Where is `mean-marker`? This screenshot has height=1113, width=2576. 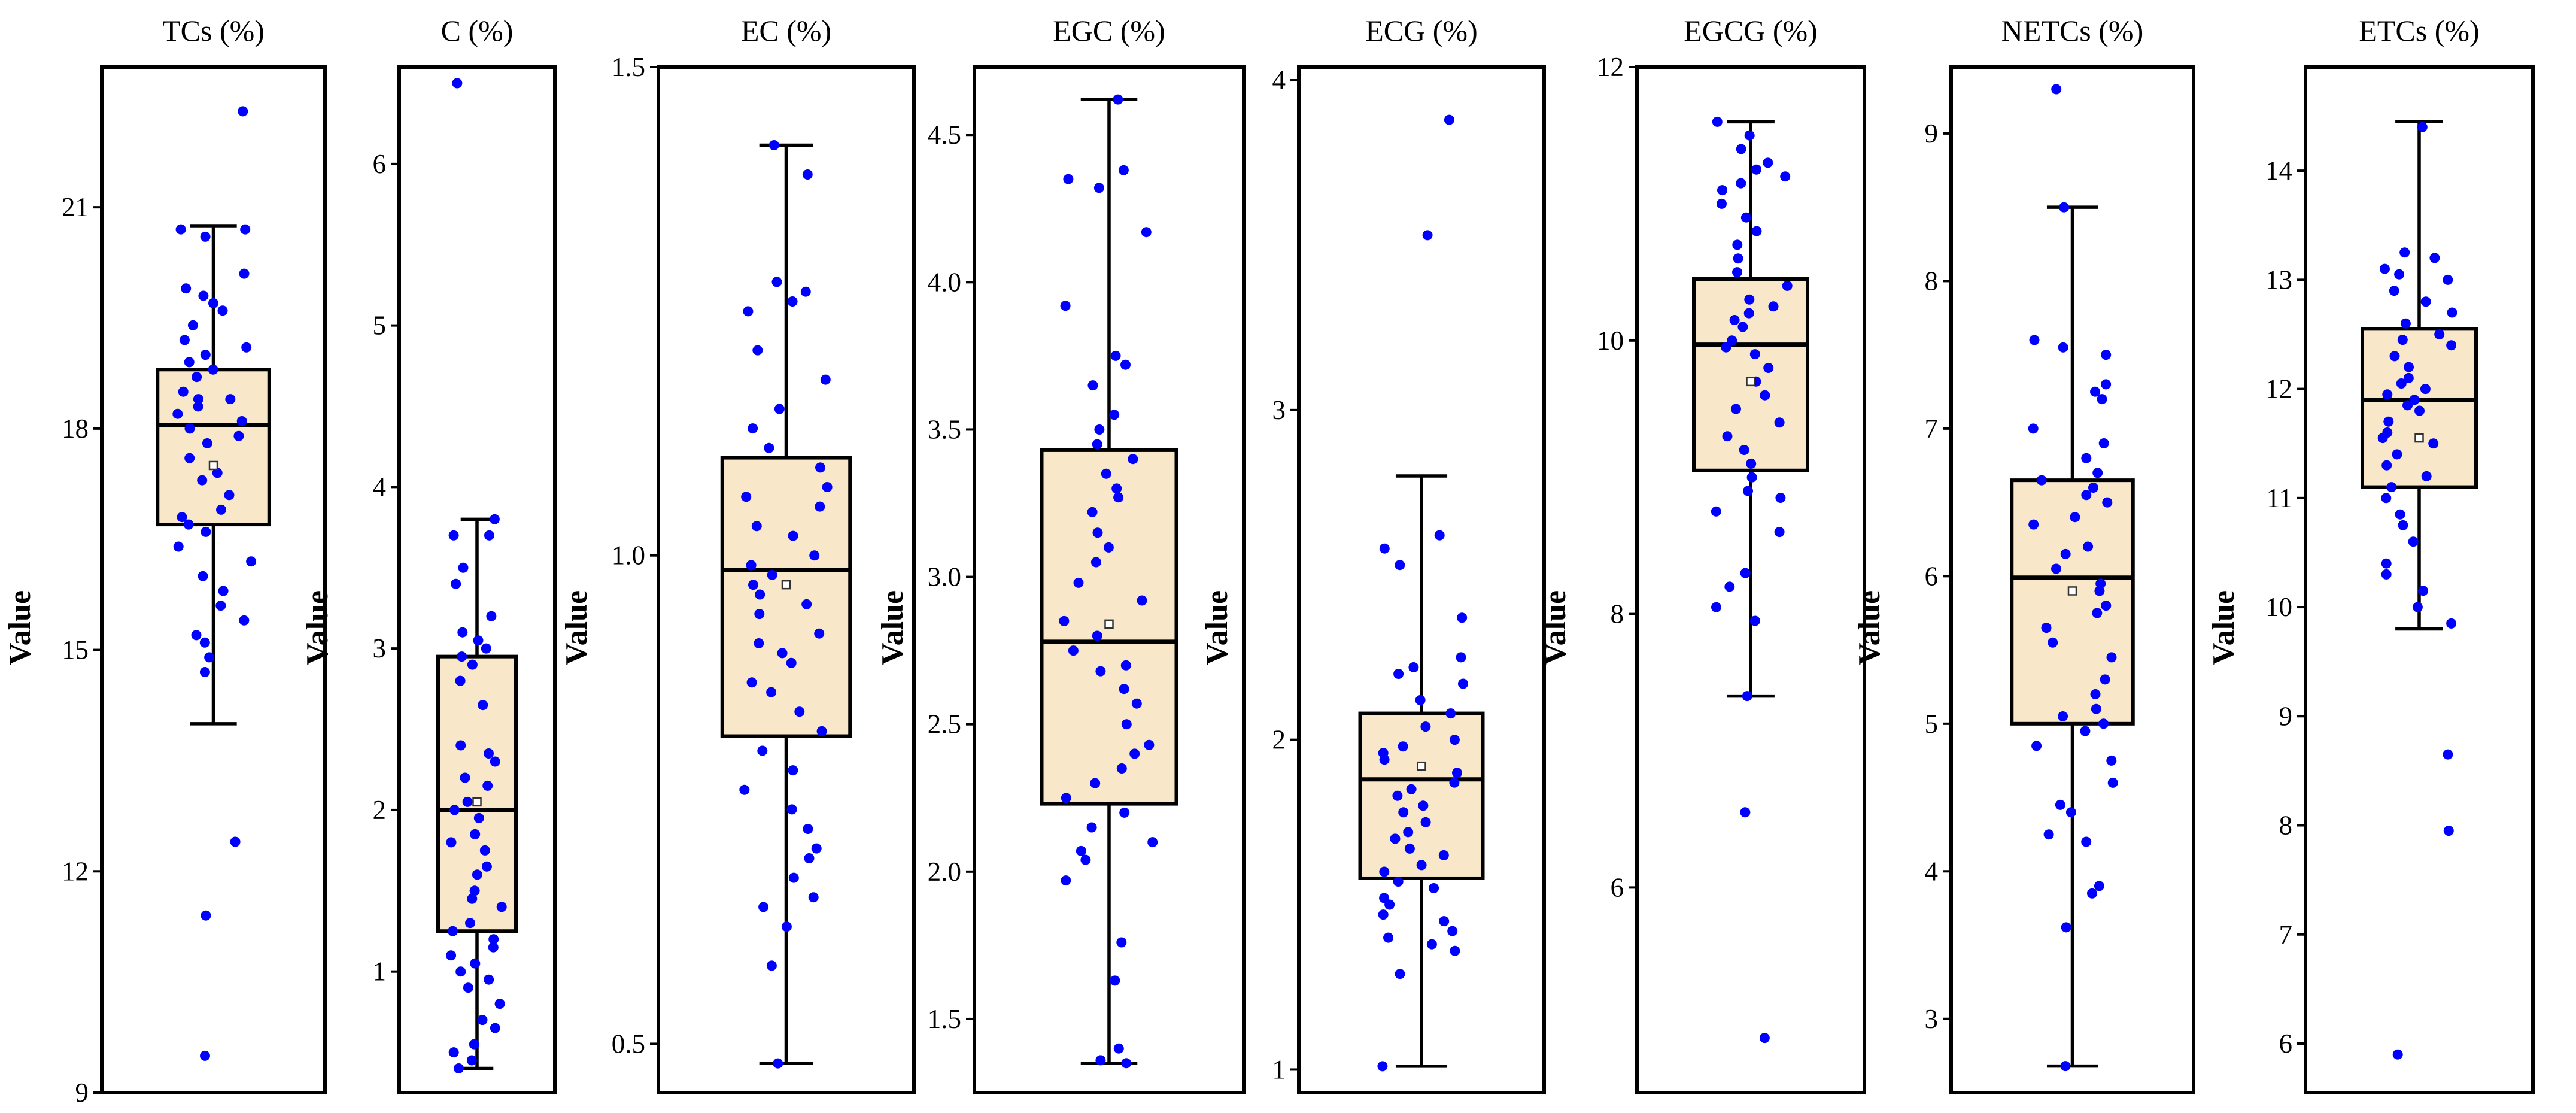
mean-marker is located at coordinates (477, 802).